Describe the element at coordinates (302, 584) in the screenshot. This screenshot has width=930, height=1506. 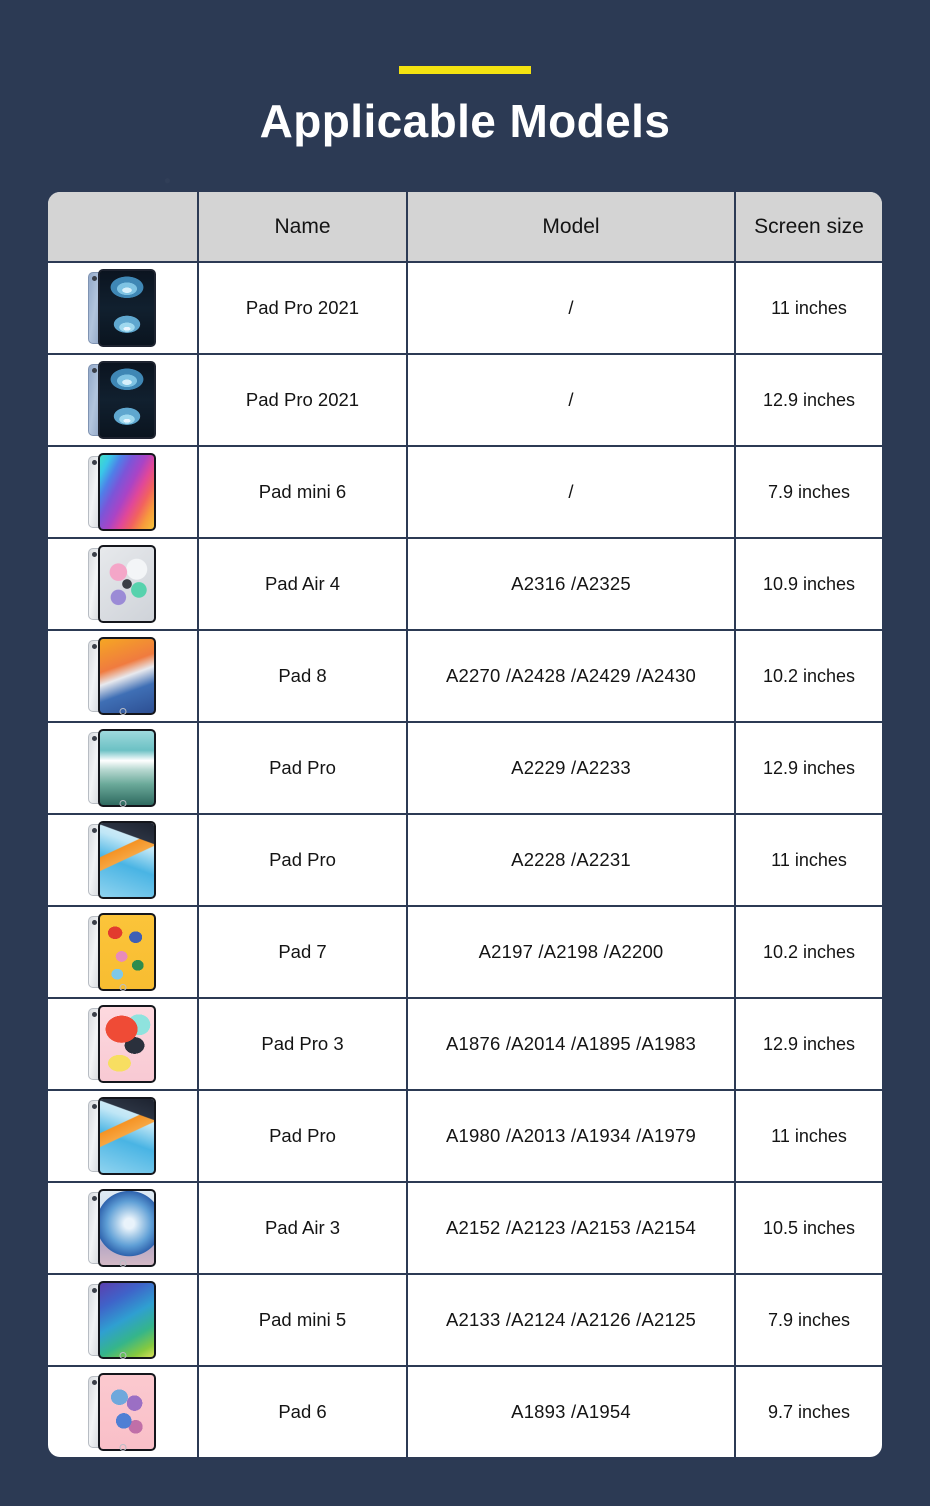
I see `device-name-cell: Pad Air 4` at that location.